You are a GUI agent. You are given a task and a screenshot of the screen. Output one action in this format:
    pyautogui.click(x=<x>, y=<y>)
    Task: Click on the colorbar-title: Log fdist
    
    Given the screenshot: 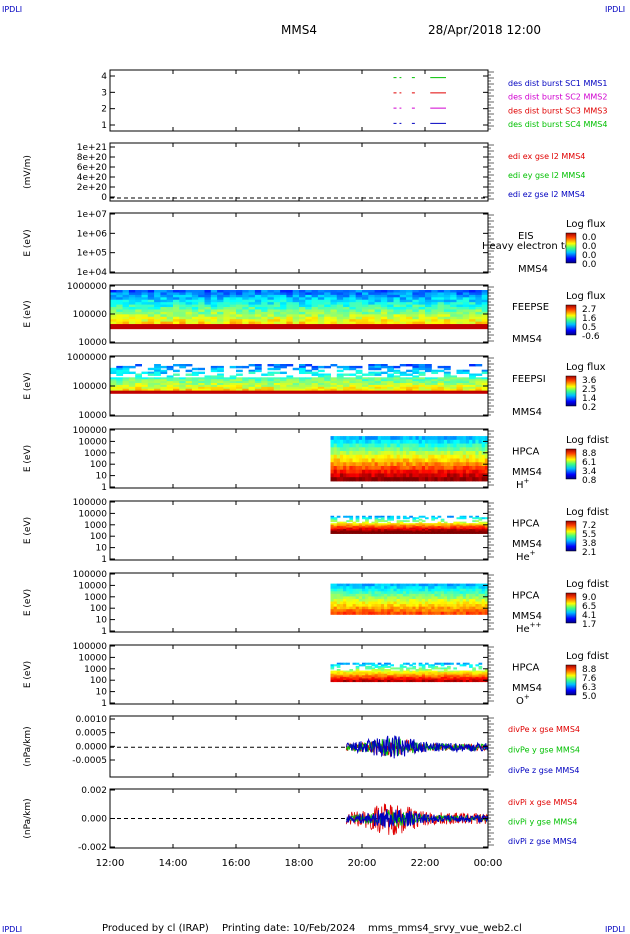 What is the action you would take?
    pyautogui.click(x=587, y=656)
    